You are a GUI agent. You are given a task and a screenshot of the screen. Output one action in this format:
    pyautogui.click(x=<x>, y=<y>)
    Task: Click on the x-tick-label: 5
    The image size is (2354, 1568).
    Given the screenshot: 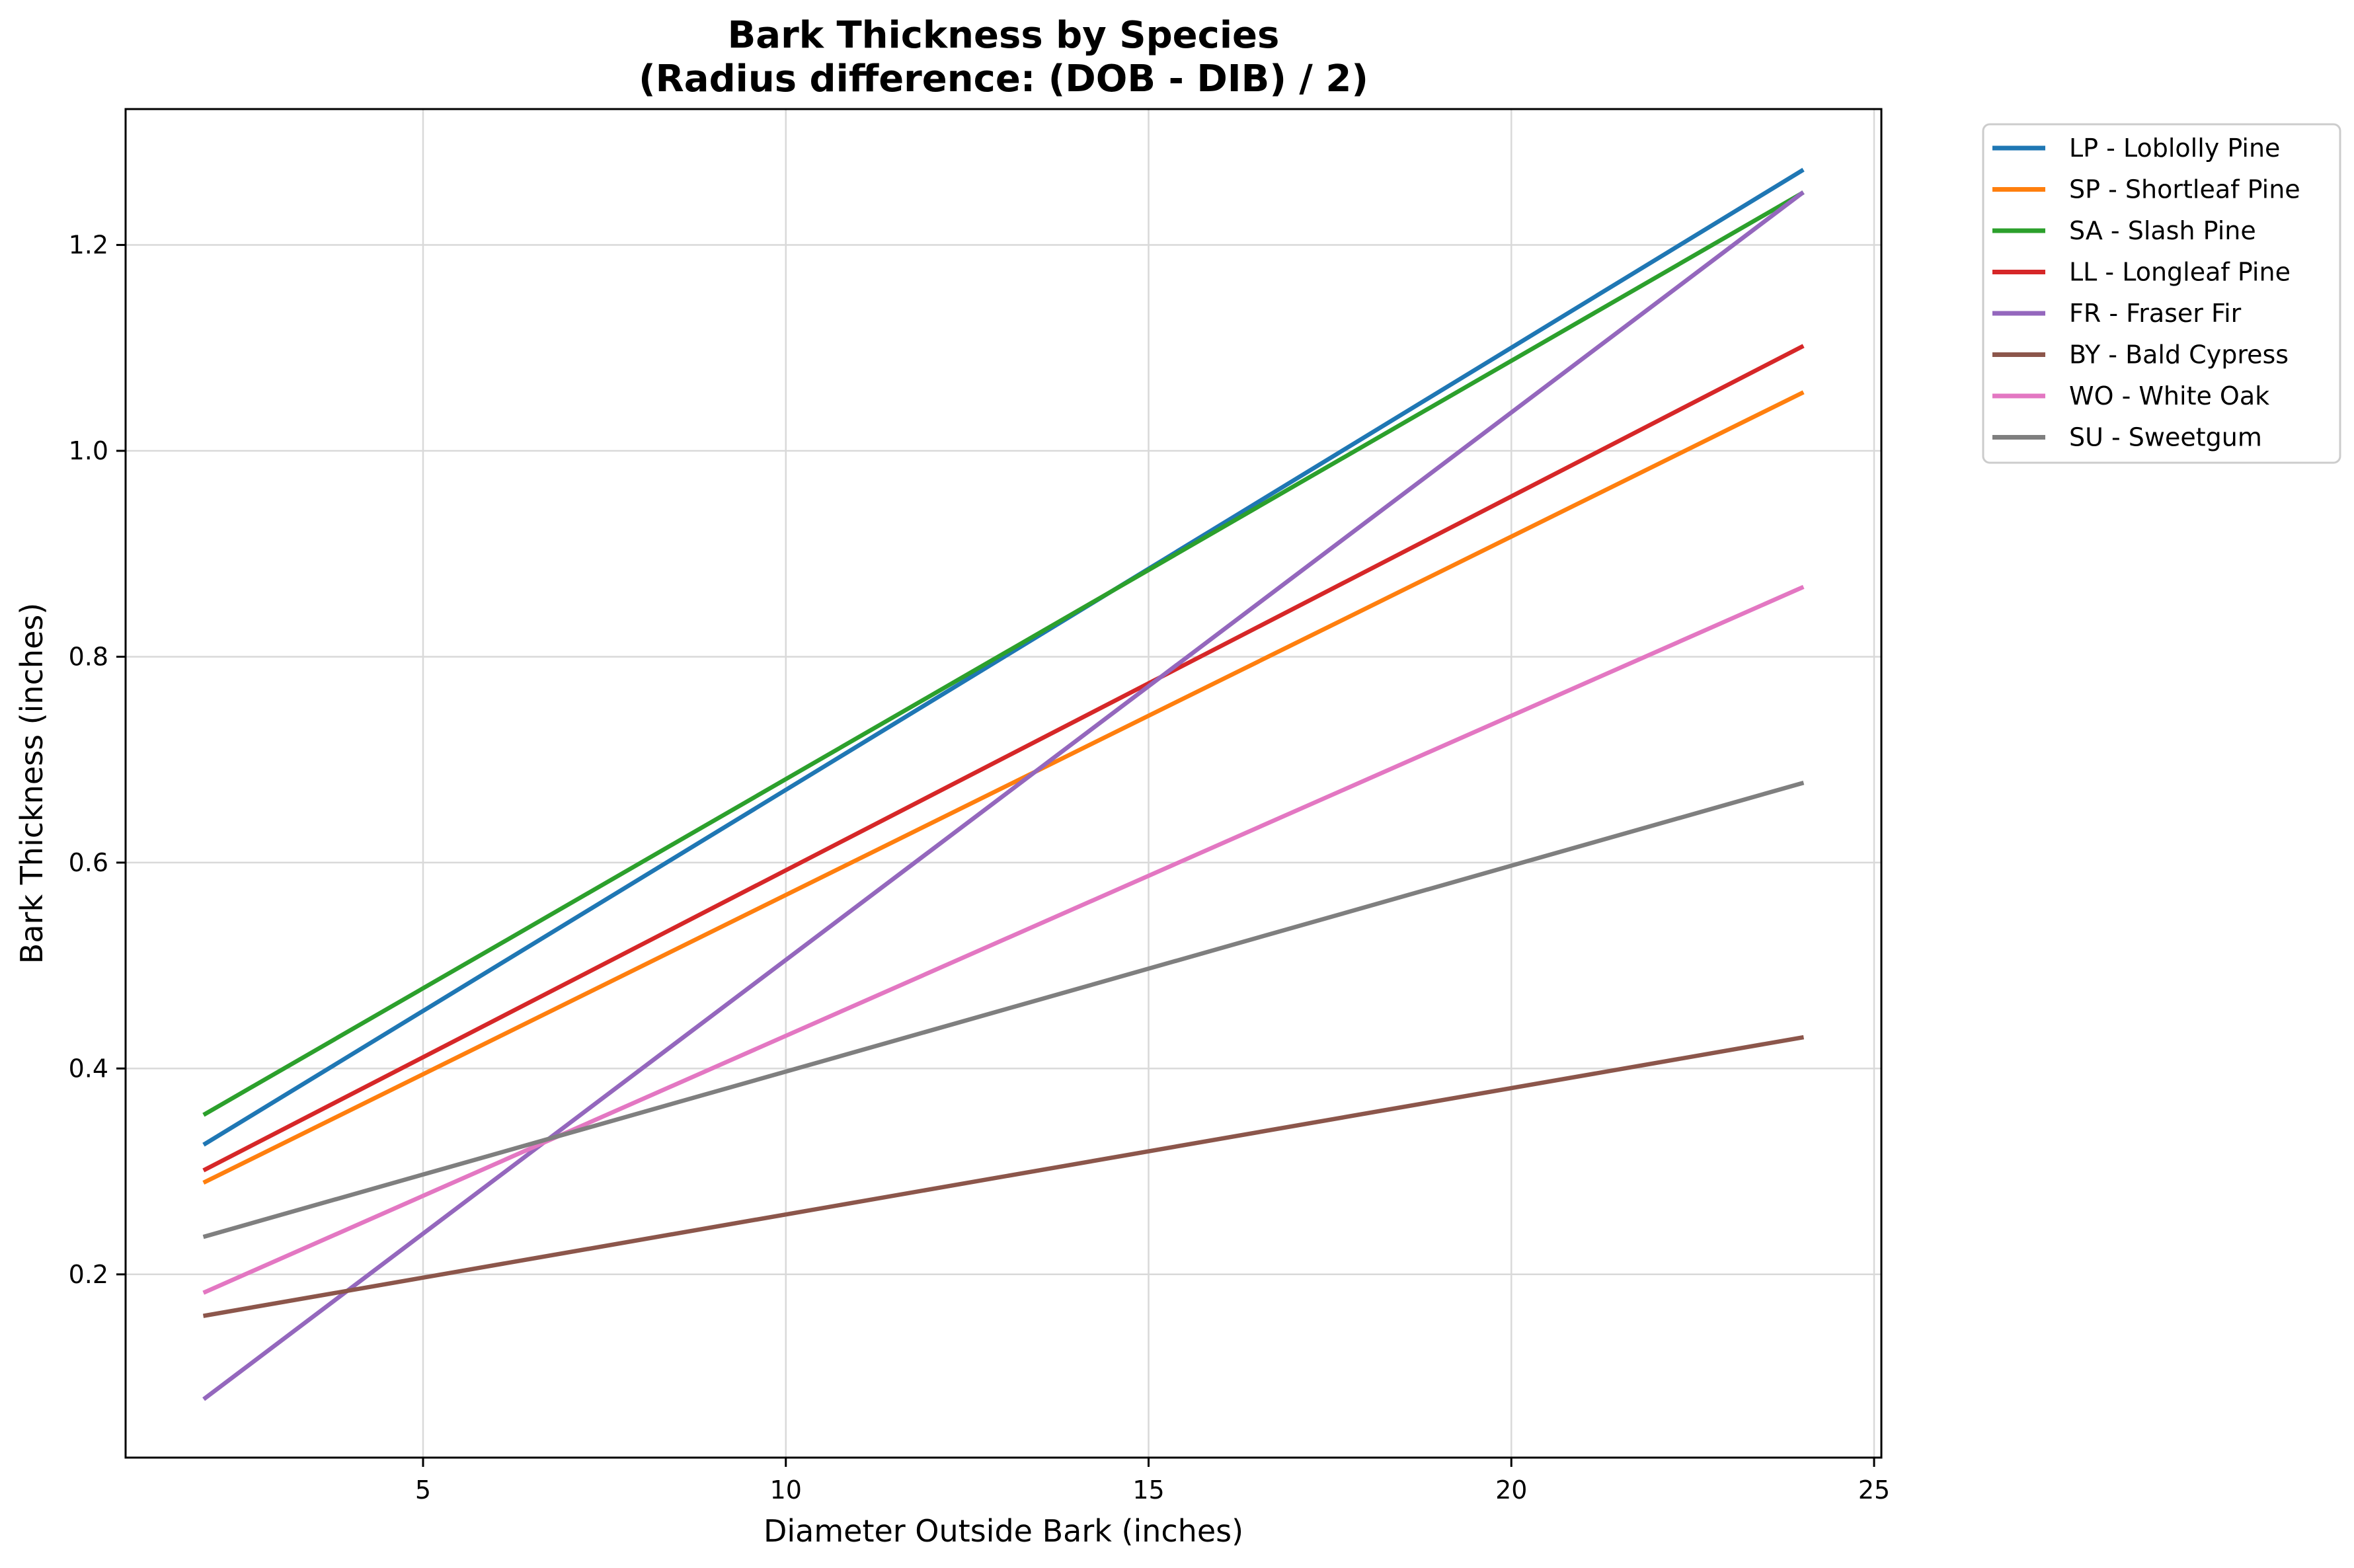 What is the action you would take?
    pyautogui.click(x=423, y=1490)
    